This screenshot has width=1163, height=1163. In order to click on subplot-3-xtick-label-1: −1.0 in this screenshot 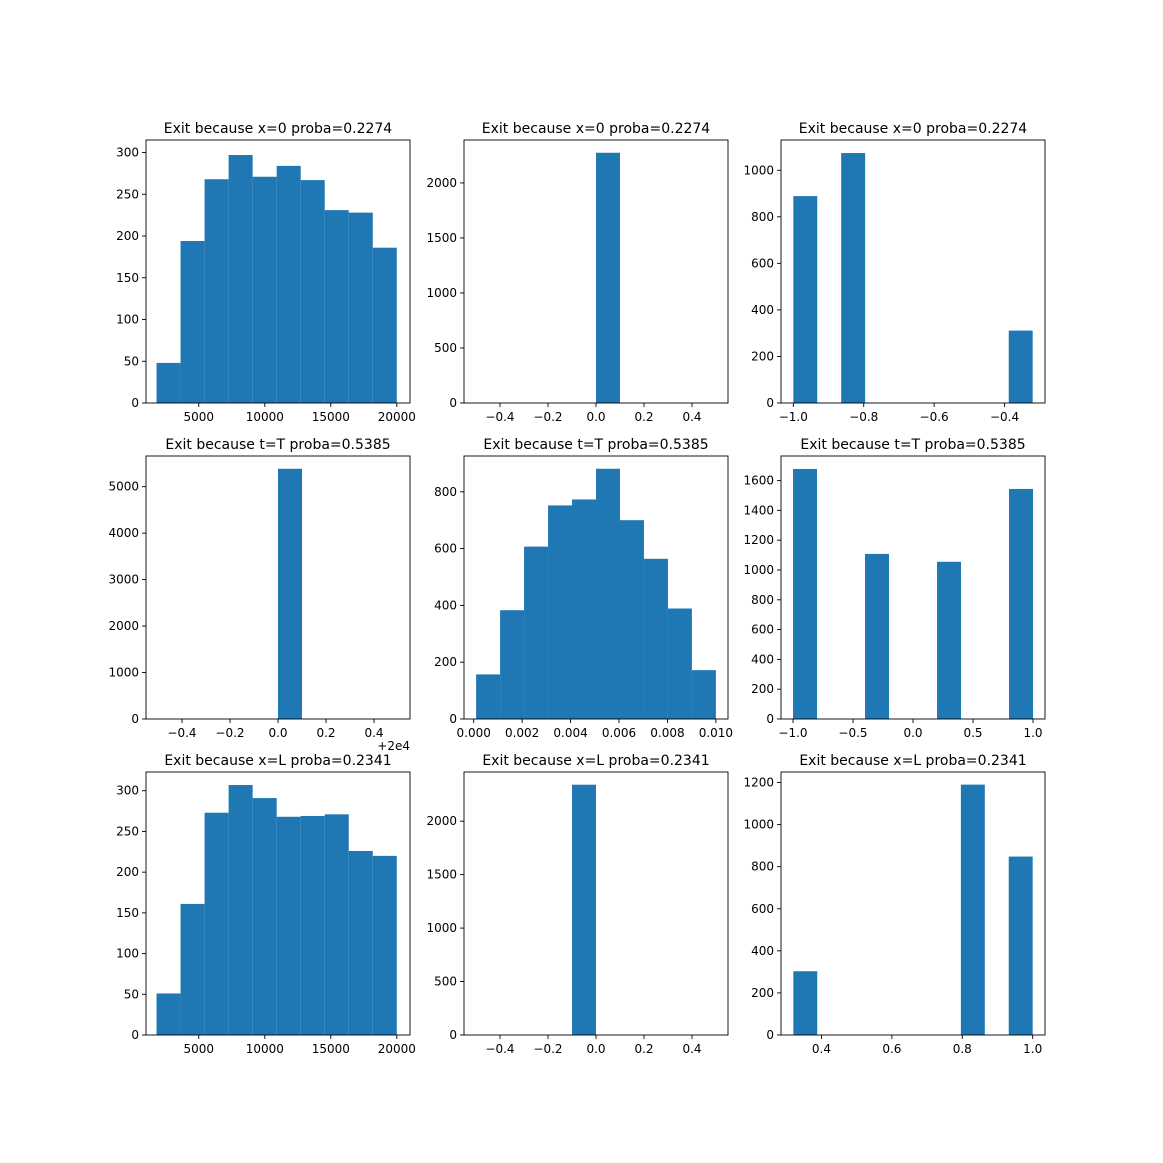, I will do `click(793, 417)`.